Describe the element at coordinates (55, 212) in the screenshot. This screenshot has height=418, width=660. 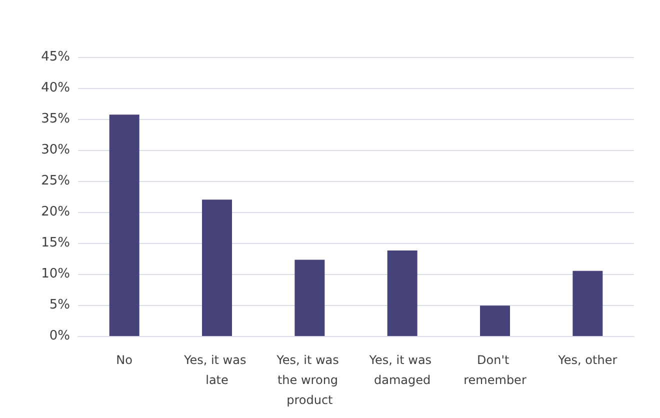
I see `y-tick-label: 20%` at that location.